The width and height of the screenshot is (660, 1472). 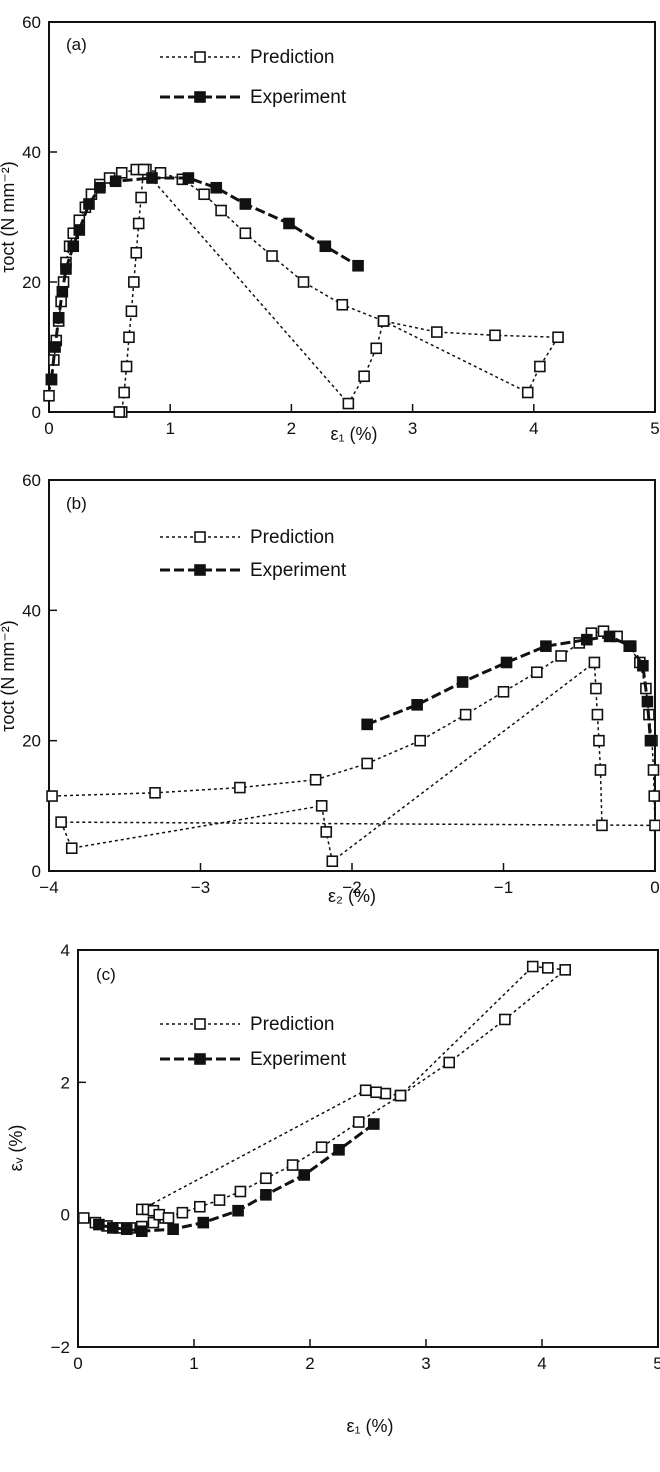 What do you see at coordinates (533, 428) in the screenshot?
I see `x-tick-label: 4` at bounding box center [533, 428].